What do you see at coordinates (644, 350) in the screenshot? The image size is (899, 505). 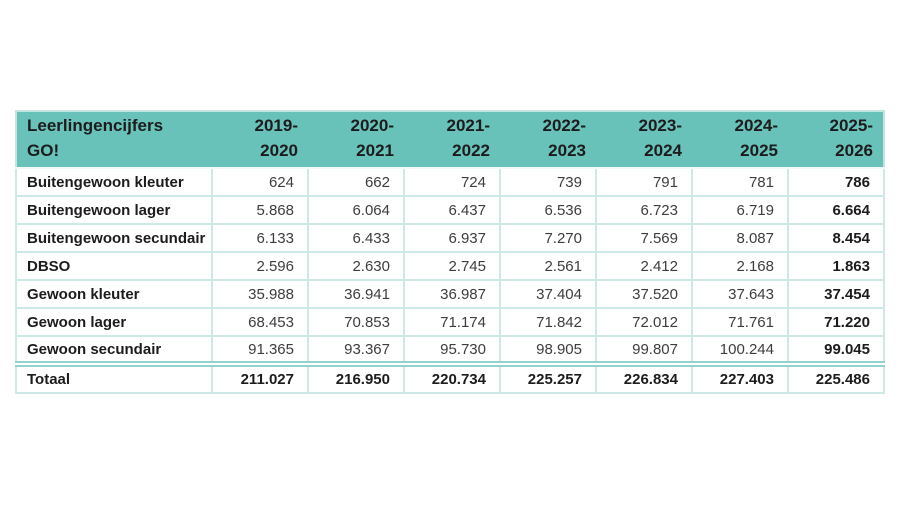 I see `table-cell: 99.807` at bounding box center [644, 350].